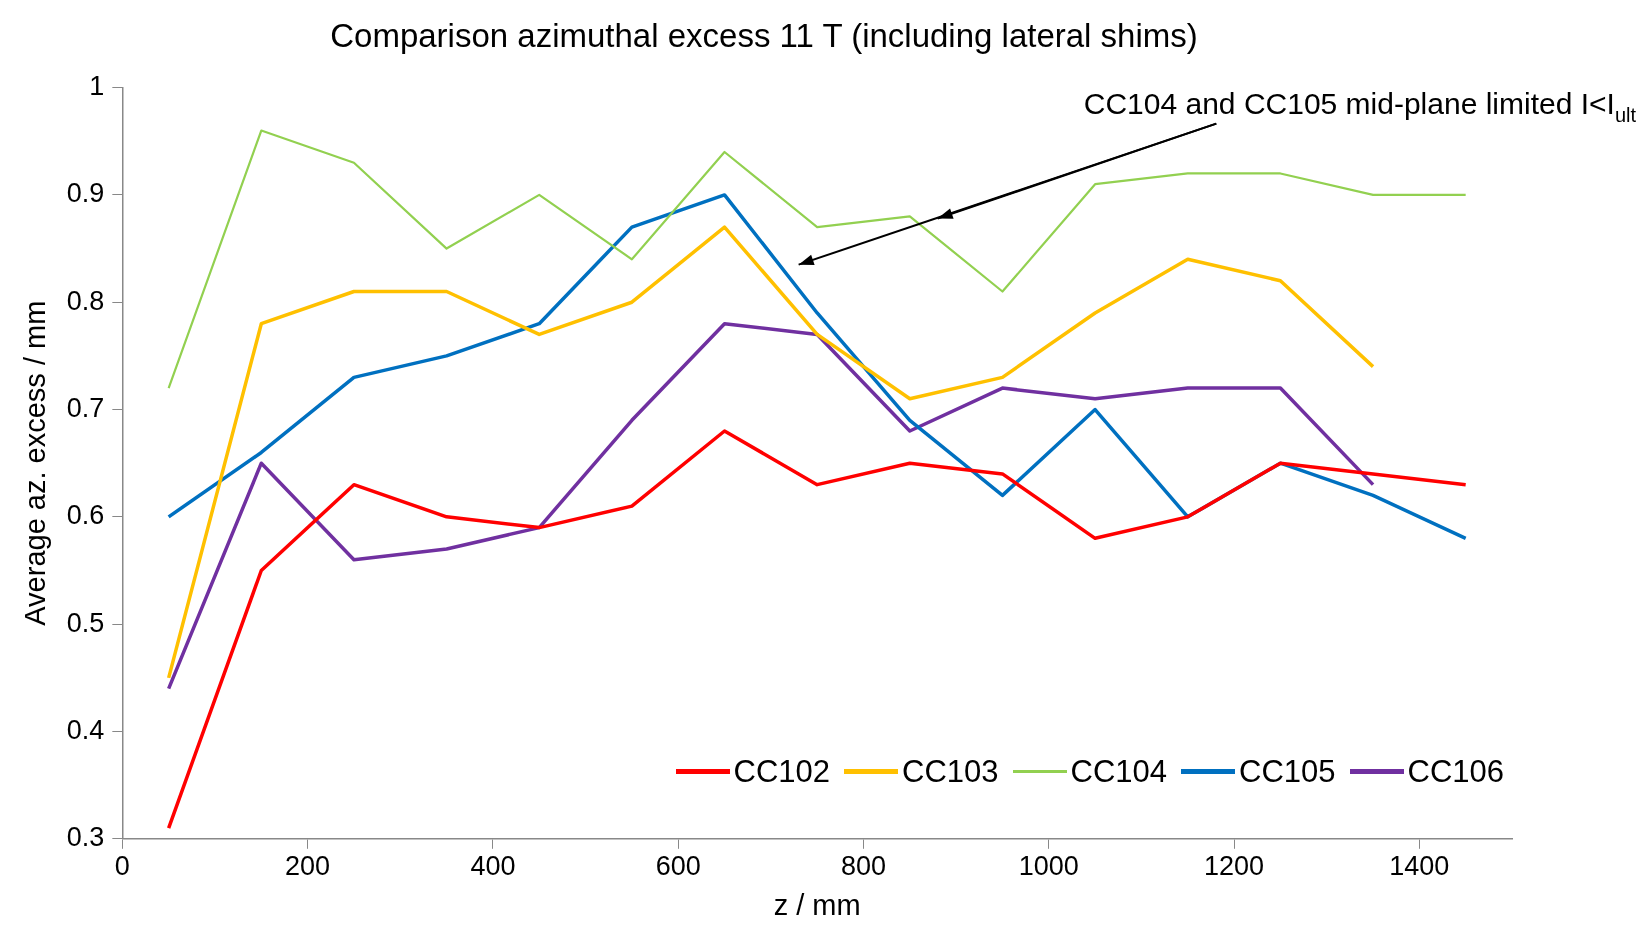 The width and height of the screenshot is (1650, 940). Describe the element at coordinates (85, 729) in the screenshot. I see `y-tick-label: 0.4` at that location.